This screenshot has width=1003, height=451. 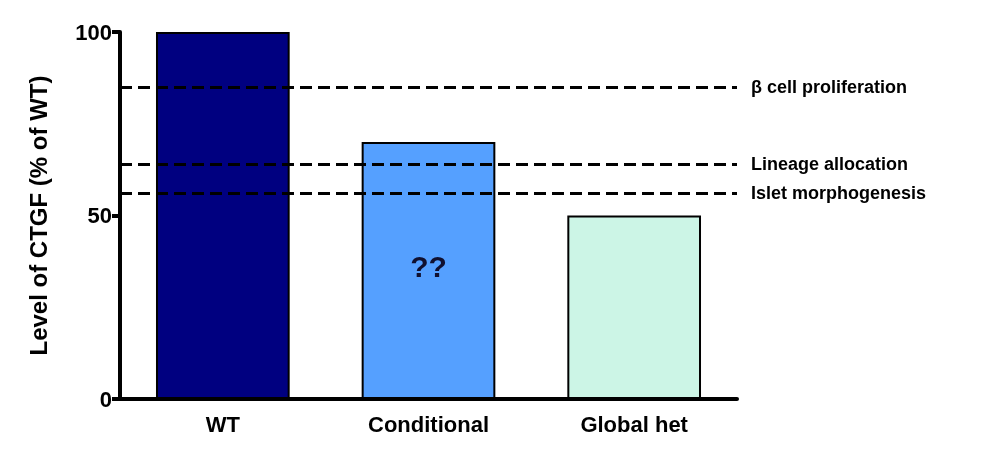 What do you see at coordinates (428, 424) in the screenshot?
I see `x-tick-label: Conditional` at bounding box center [428, 424].